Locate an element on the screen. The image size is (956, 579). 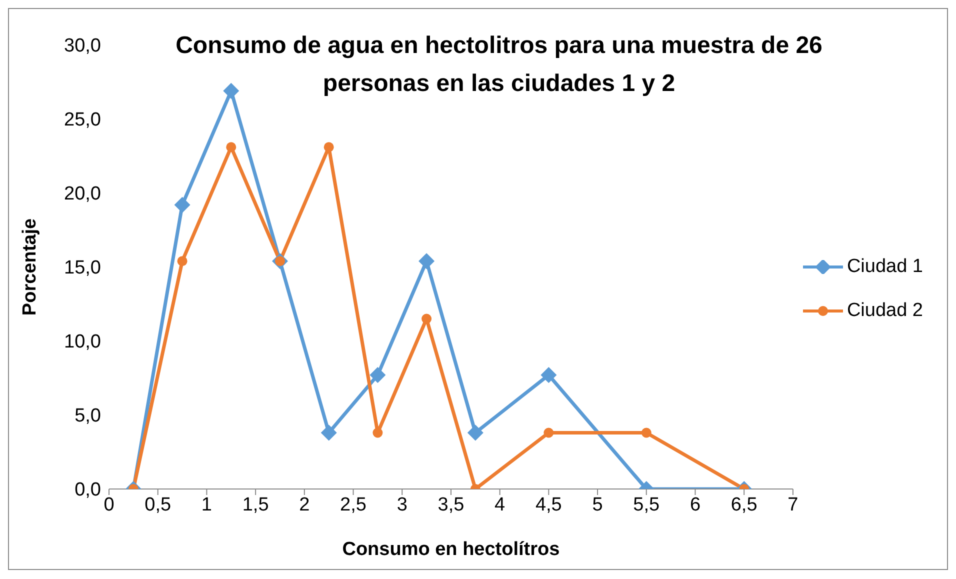
legend-label: Ciudad 2 is located at coordinates (884, 311).